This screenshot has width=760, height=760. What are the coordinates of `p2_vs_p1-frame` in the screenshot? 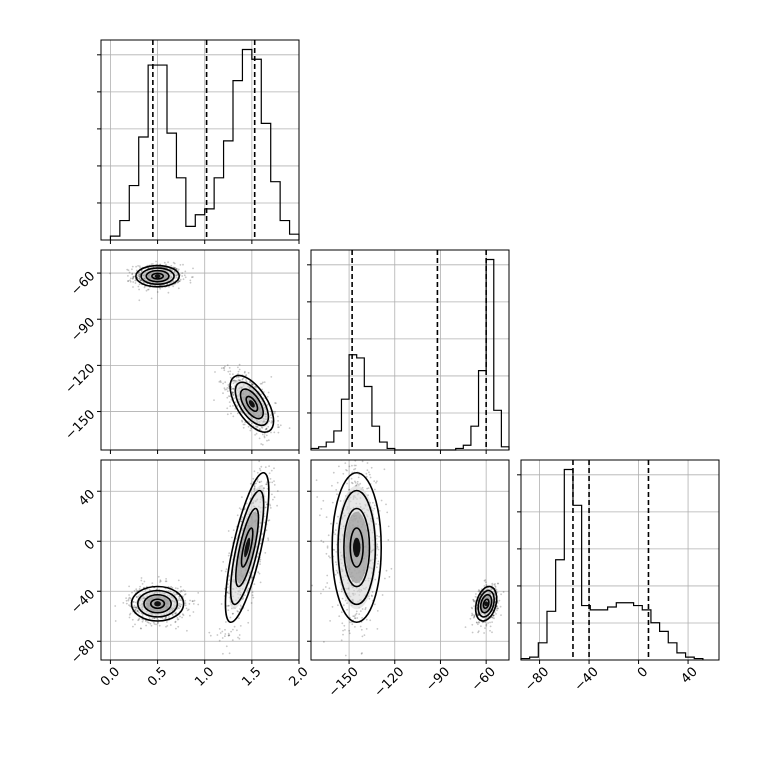 It's located at (200, 350).